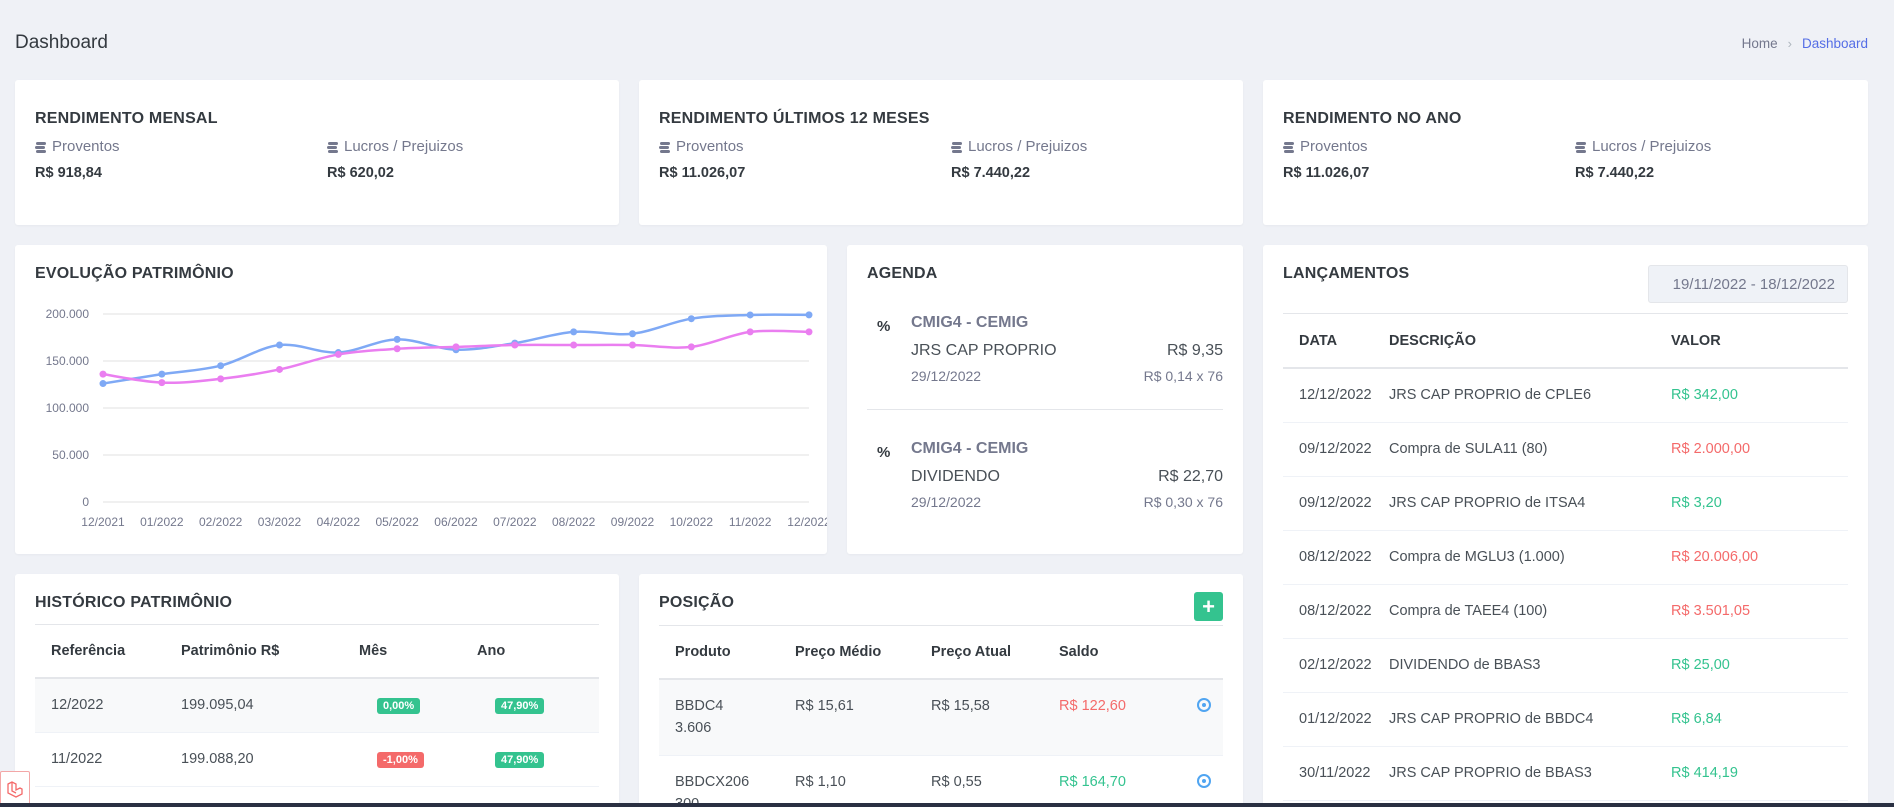  I want to click on cell-patrimonio: 199.088,20, so click(217, 759).